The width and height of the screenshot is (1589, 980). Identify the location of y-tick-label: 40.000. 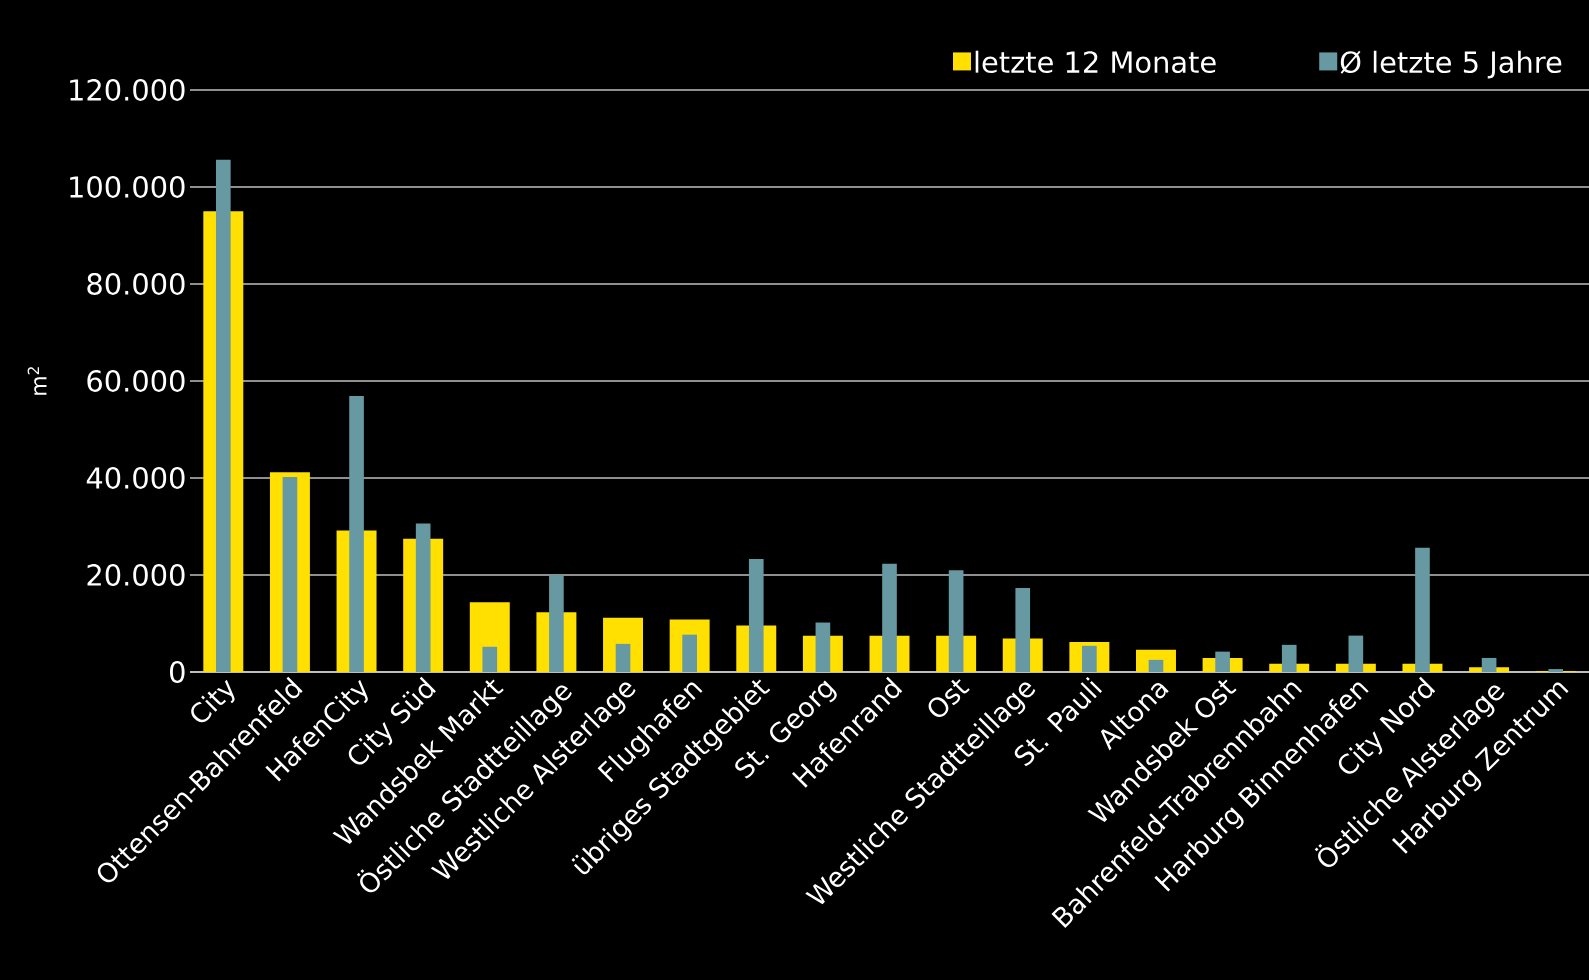
(135, 478).